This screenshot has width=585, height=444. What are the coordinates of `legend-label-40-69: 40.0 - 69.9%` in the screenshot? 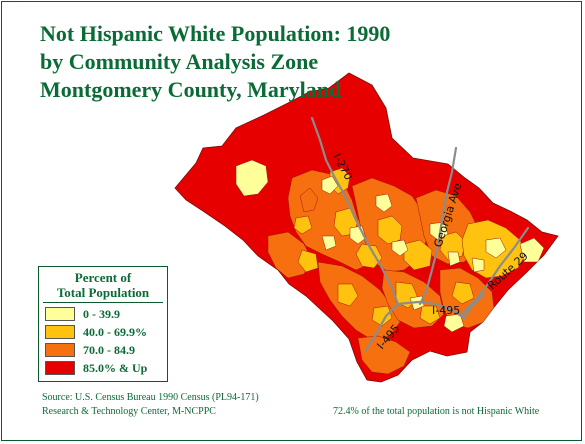 It's located at (115, 332).